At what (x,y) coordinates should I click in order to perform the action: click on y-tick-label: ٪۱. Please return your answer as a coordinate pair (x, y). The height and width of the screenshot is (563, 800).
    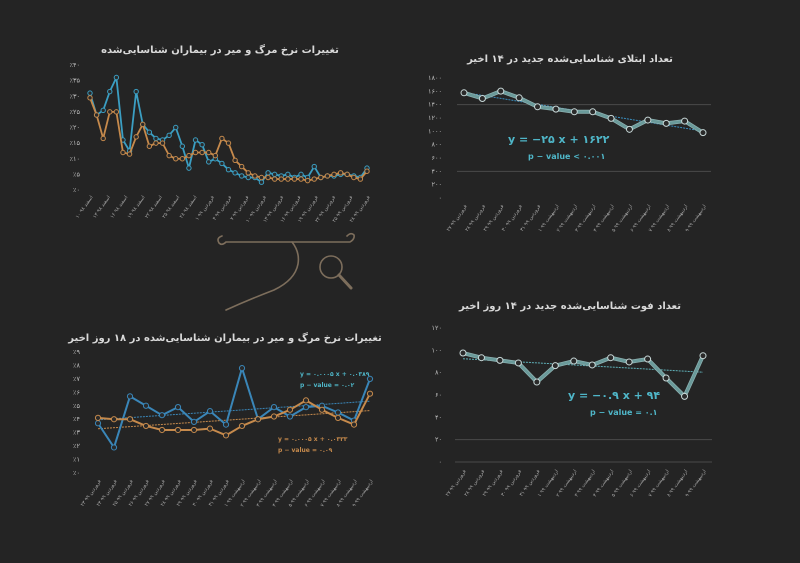
    Looking at the image, I should click on (76, 460).